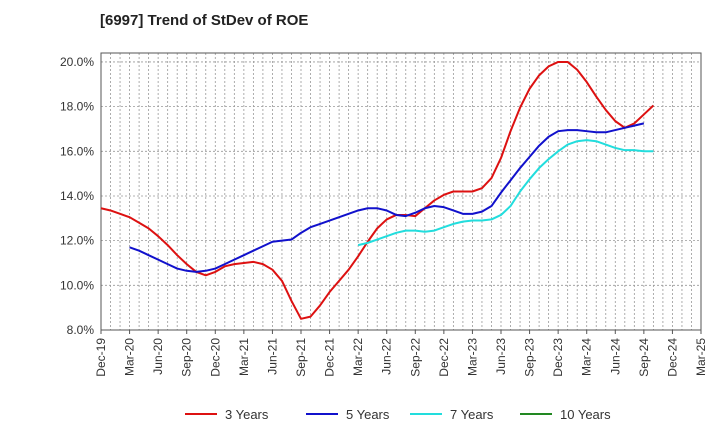 The image size is (720, 440). I want to click on legend-label-3: 7 Years, so click(472, 414).